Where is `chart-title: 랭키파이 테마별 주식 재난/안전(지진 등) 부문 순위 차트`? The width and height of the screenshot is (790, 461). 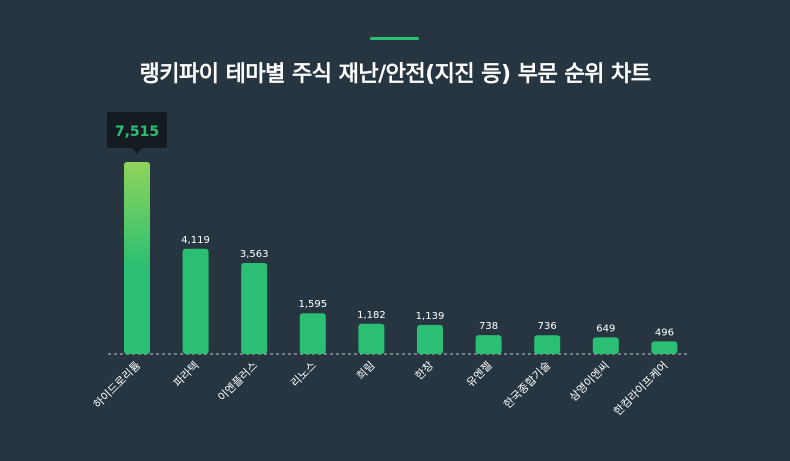 chart-title: 랭키파이 테마별 주식 재난/안전(지진 등) 부문 순위 차트 is located at coordinates (395, 74).